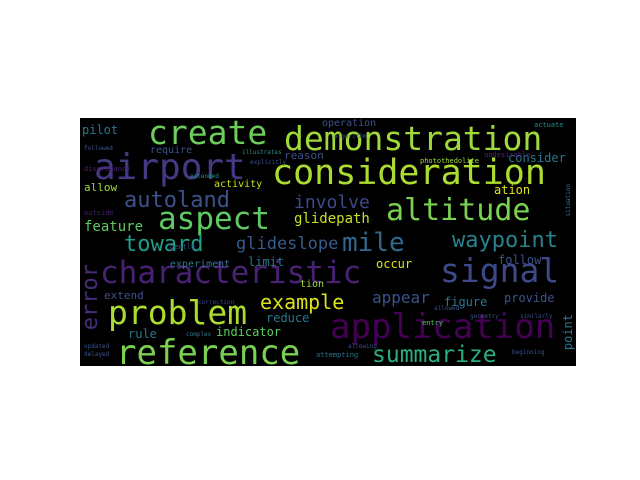 This screenshot has height=480, width=640. I want to click on word-photothedolite: photothedolite, so click(450, 161).